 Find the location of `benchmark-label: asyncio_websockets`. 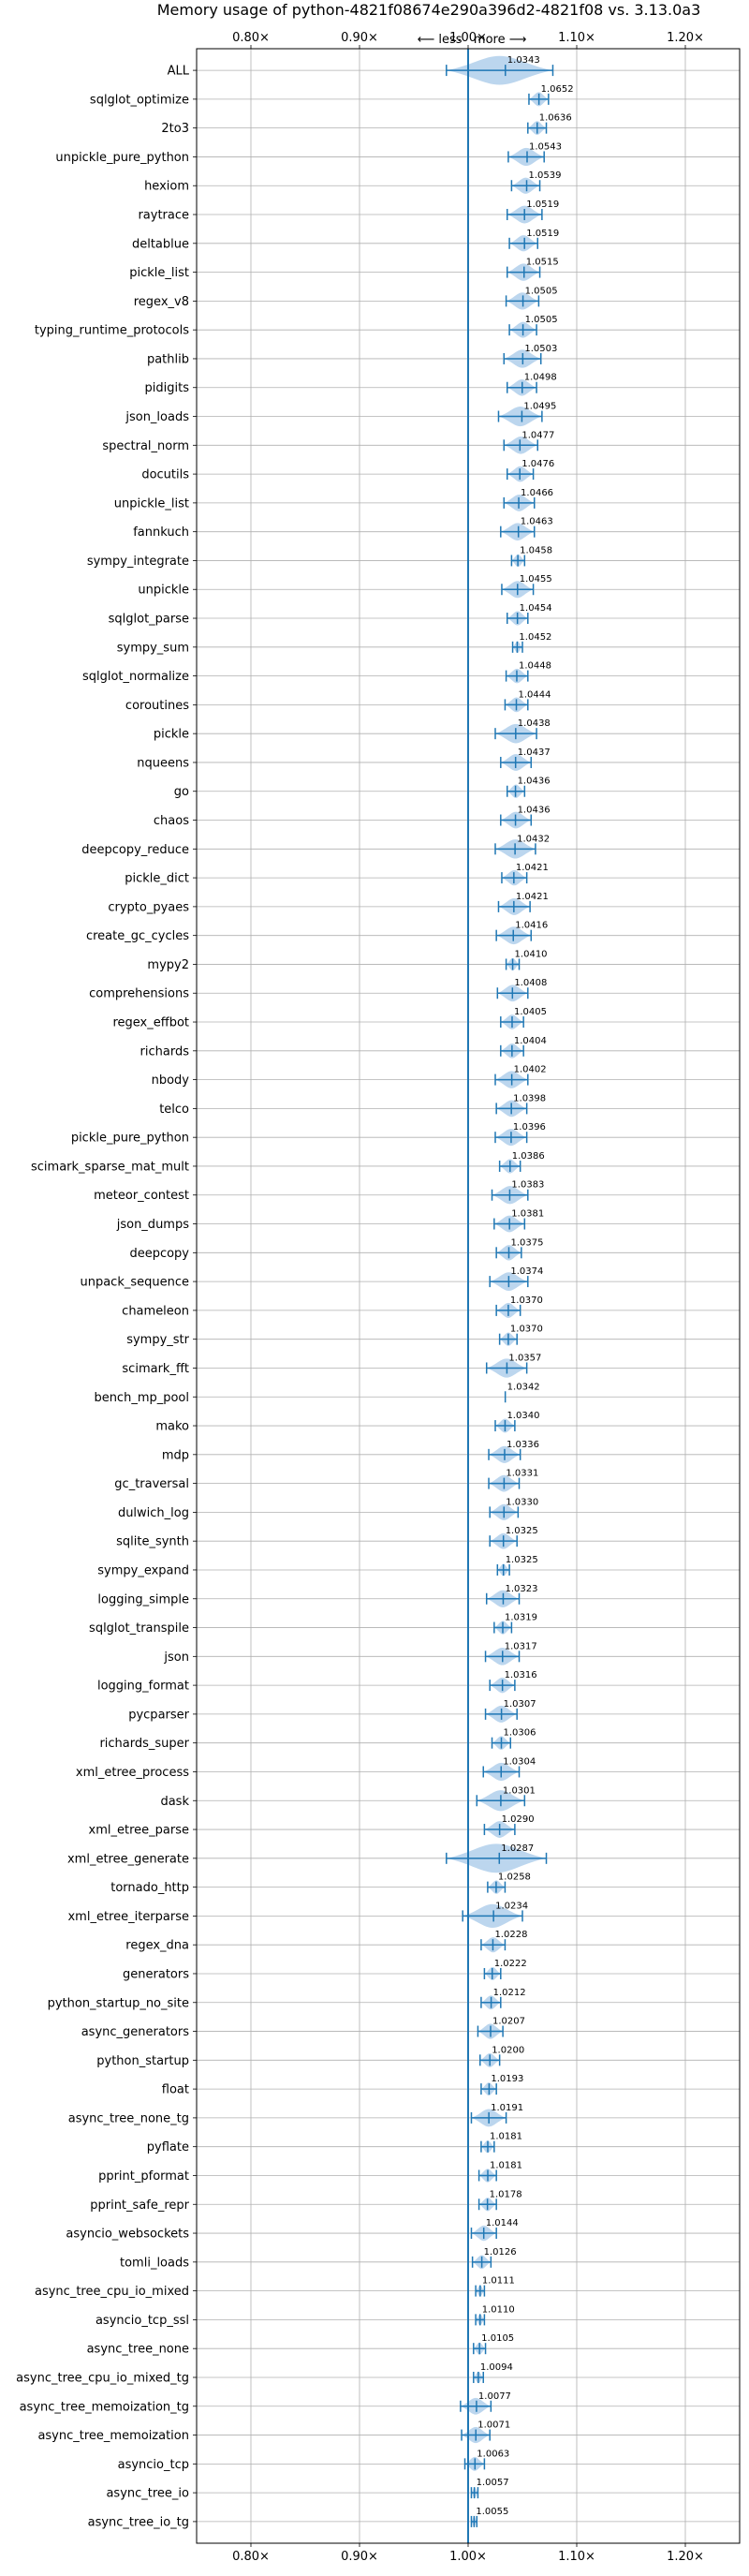

benchmark-label: asyncio_websockets is located at coordinates (127, 2235).